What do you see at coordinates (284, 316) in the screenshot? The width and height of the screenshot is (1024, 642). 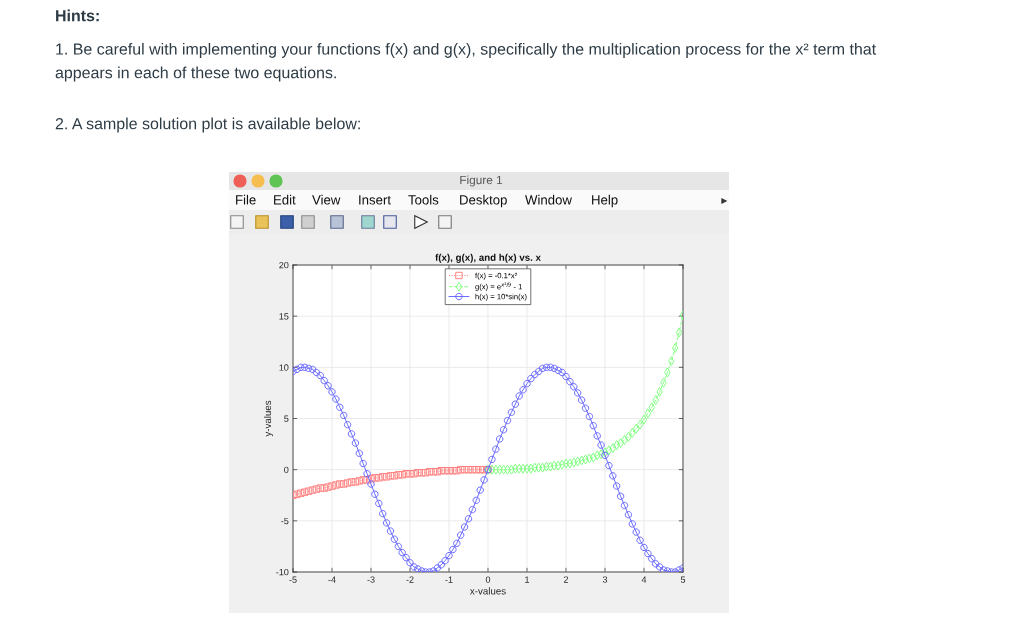 I see `y-tick-label: 15` at bounding box center [284, 316].